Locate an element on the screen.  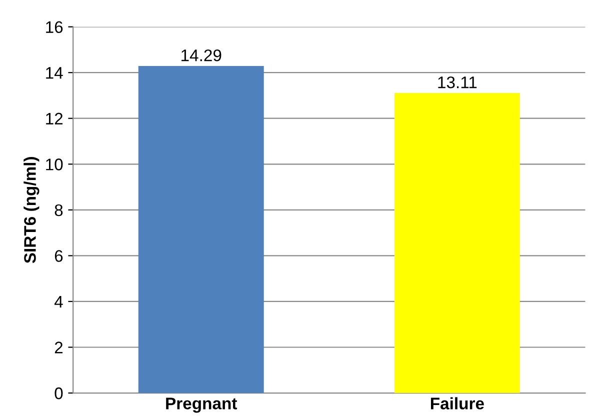
x-tick-label: Failure is located at coordinates (457, 403).